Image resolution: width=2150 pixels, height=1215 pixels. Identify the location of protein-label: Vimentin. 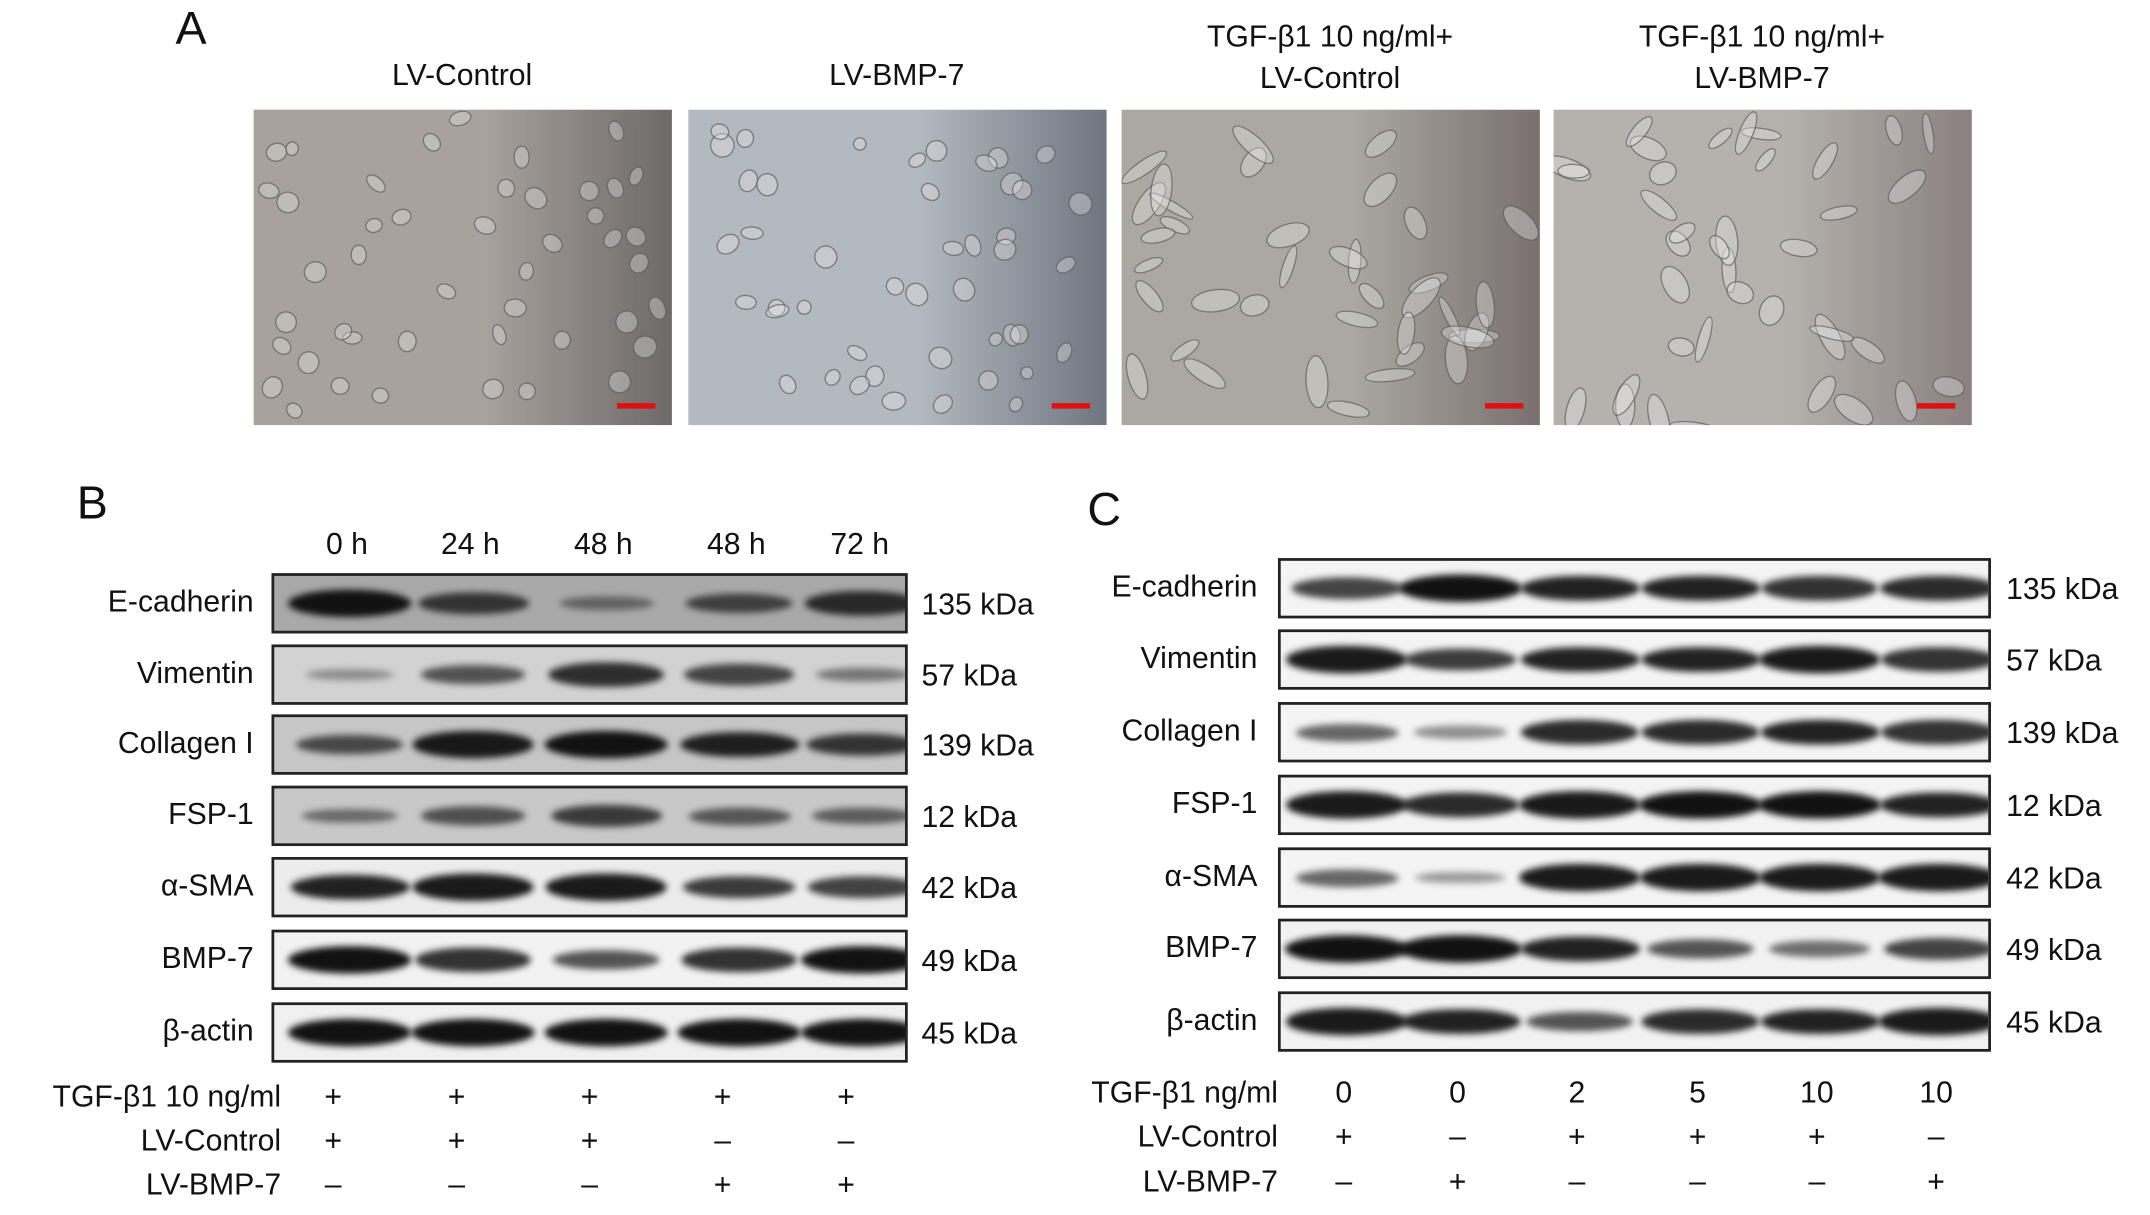
(195, 672).